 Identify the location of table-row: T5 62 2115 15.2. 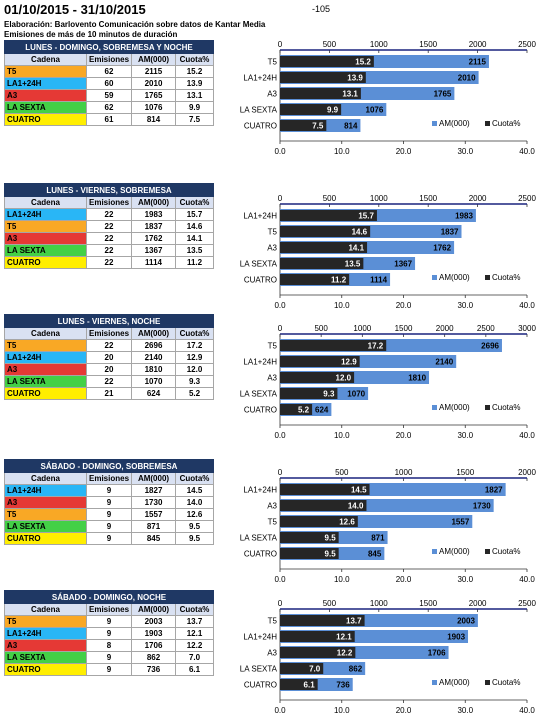
(109, 71).